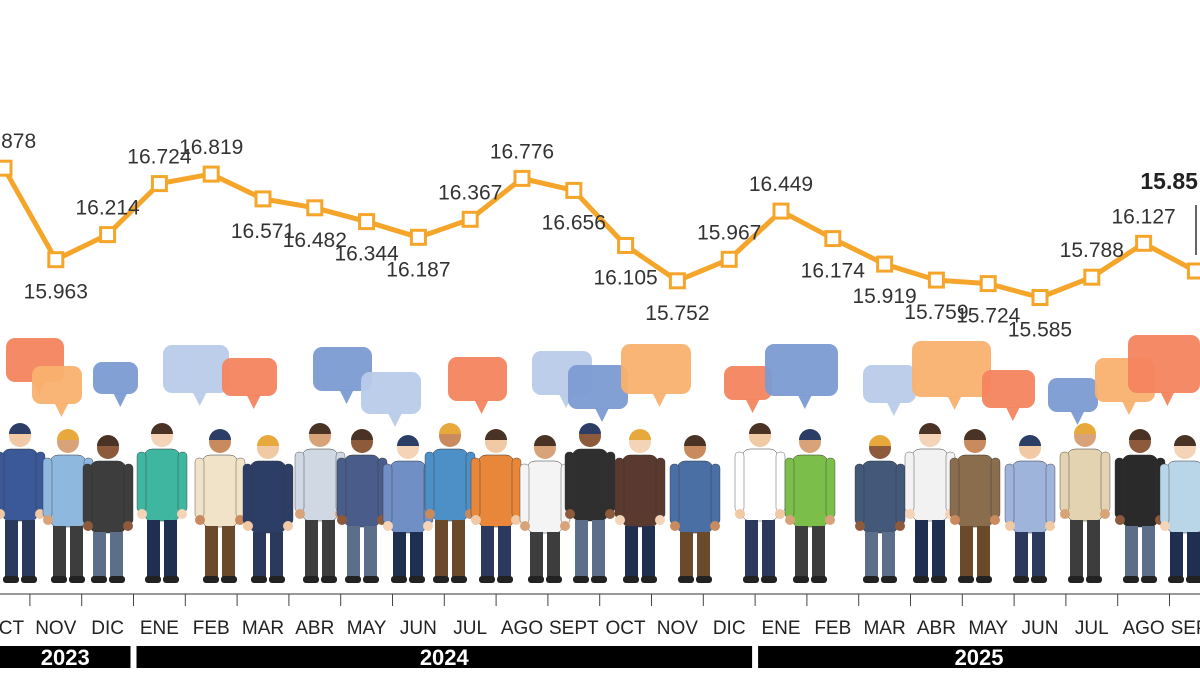  I want to click on year-label: 2025, so click(979, 657).